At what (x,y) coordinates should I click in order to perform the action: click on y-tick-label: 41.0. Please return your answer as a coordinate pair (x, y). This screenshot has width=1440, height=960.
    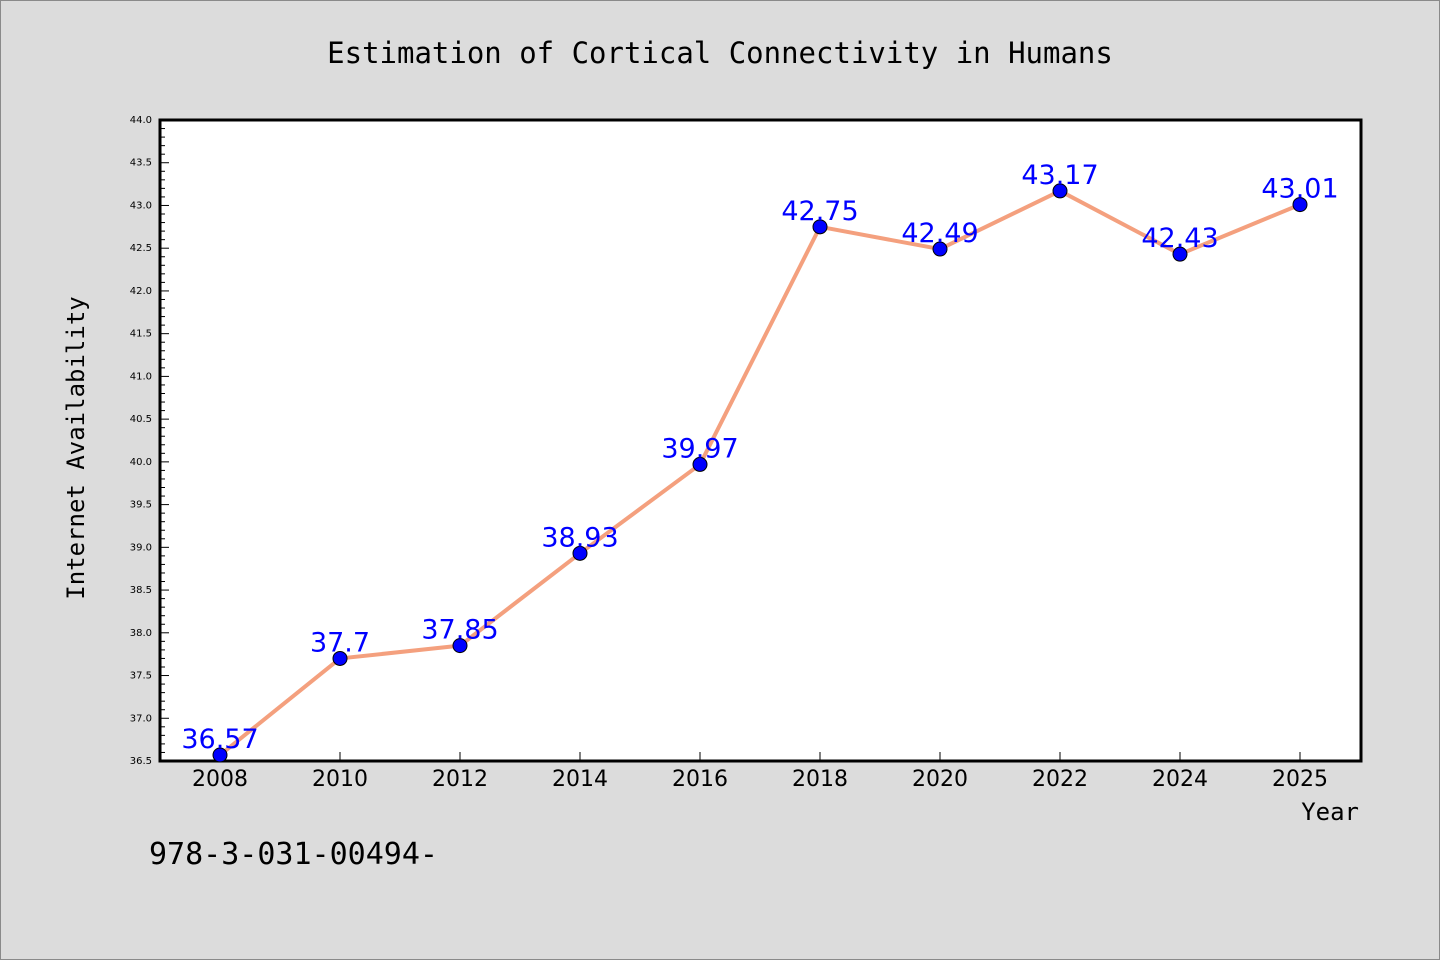
    Looking at the image, I should click on (141, 376).